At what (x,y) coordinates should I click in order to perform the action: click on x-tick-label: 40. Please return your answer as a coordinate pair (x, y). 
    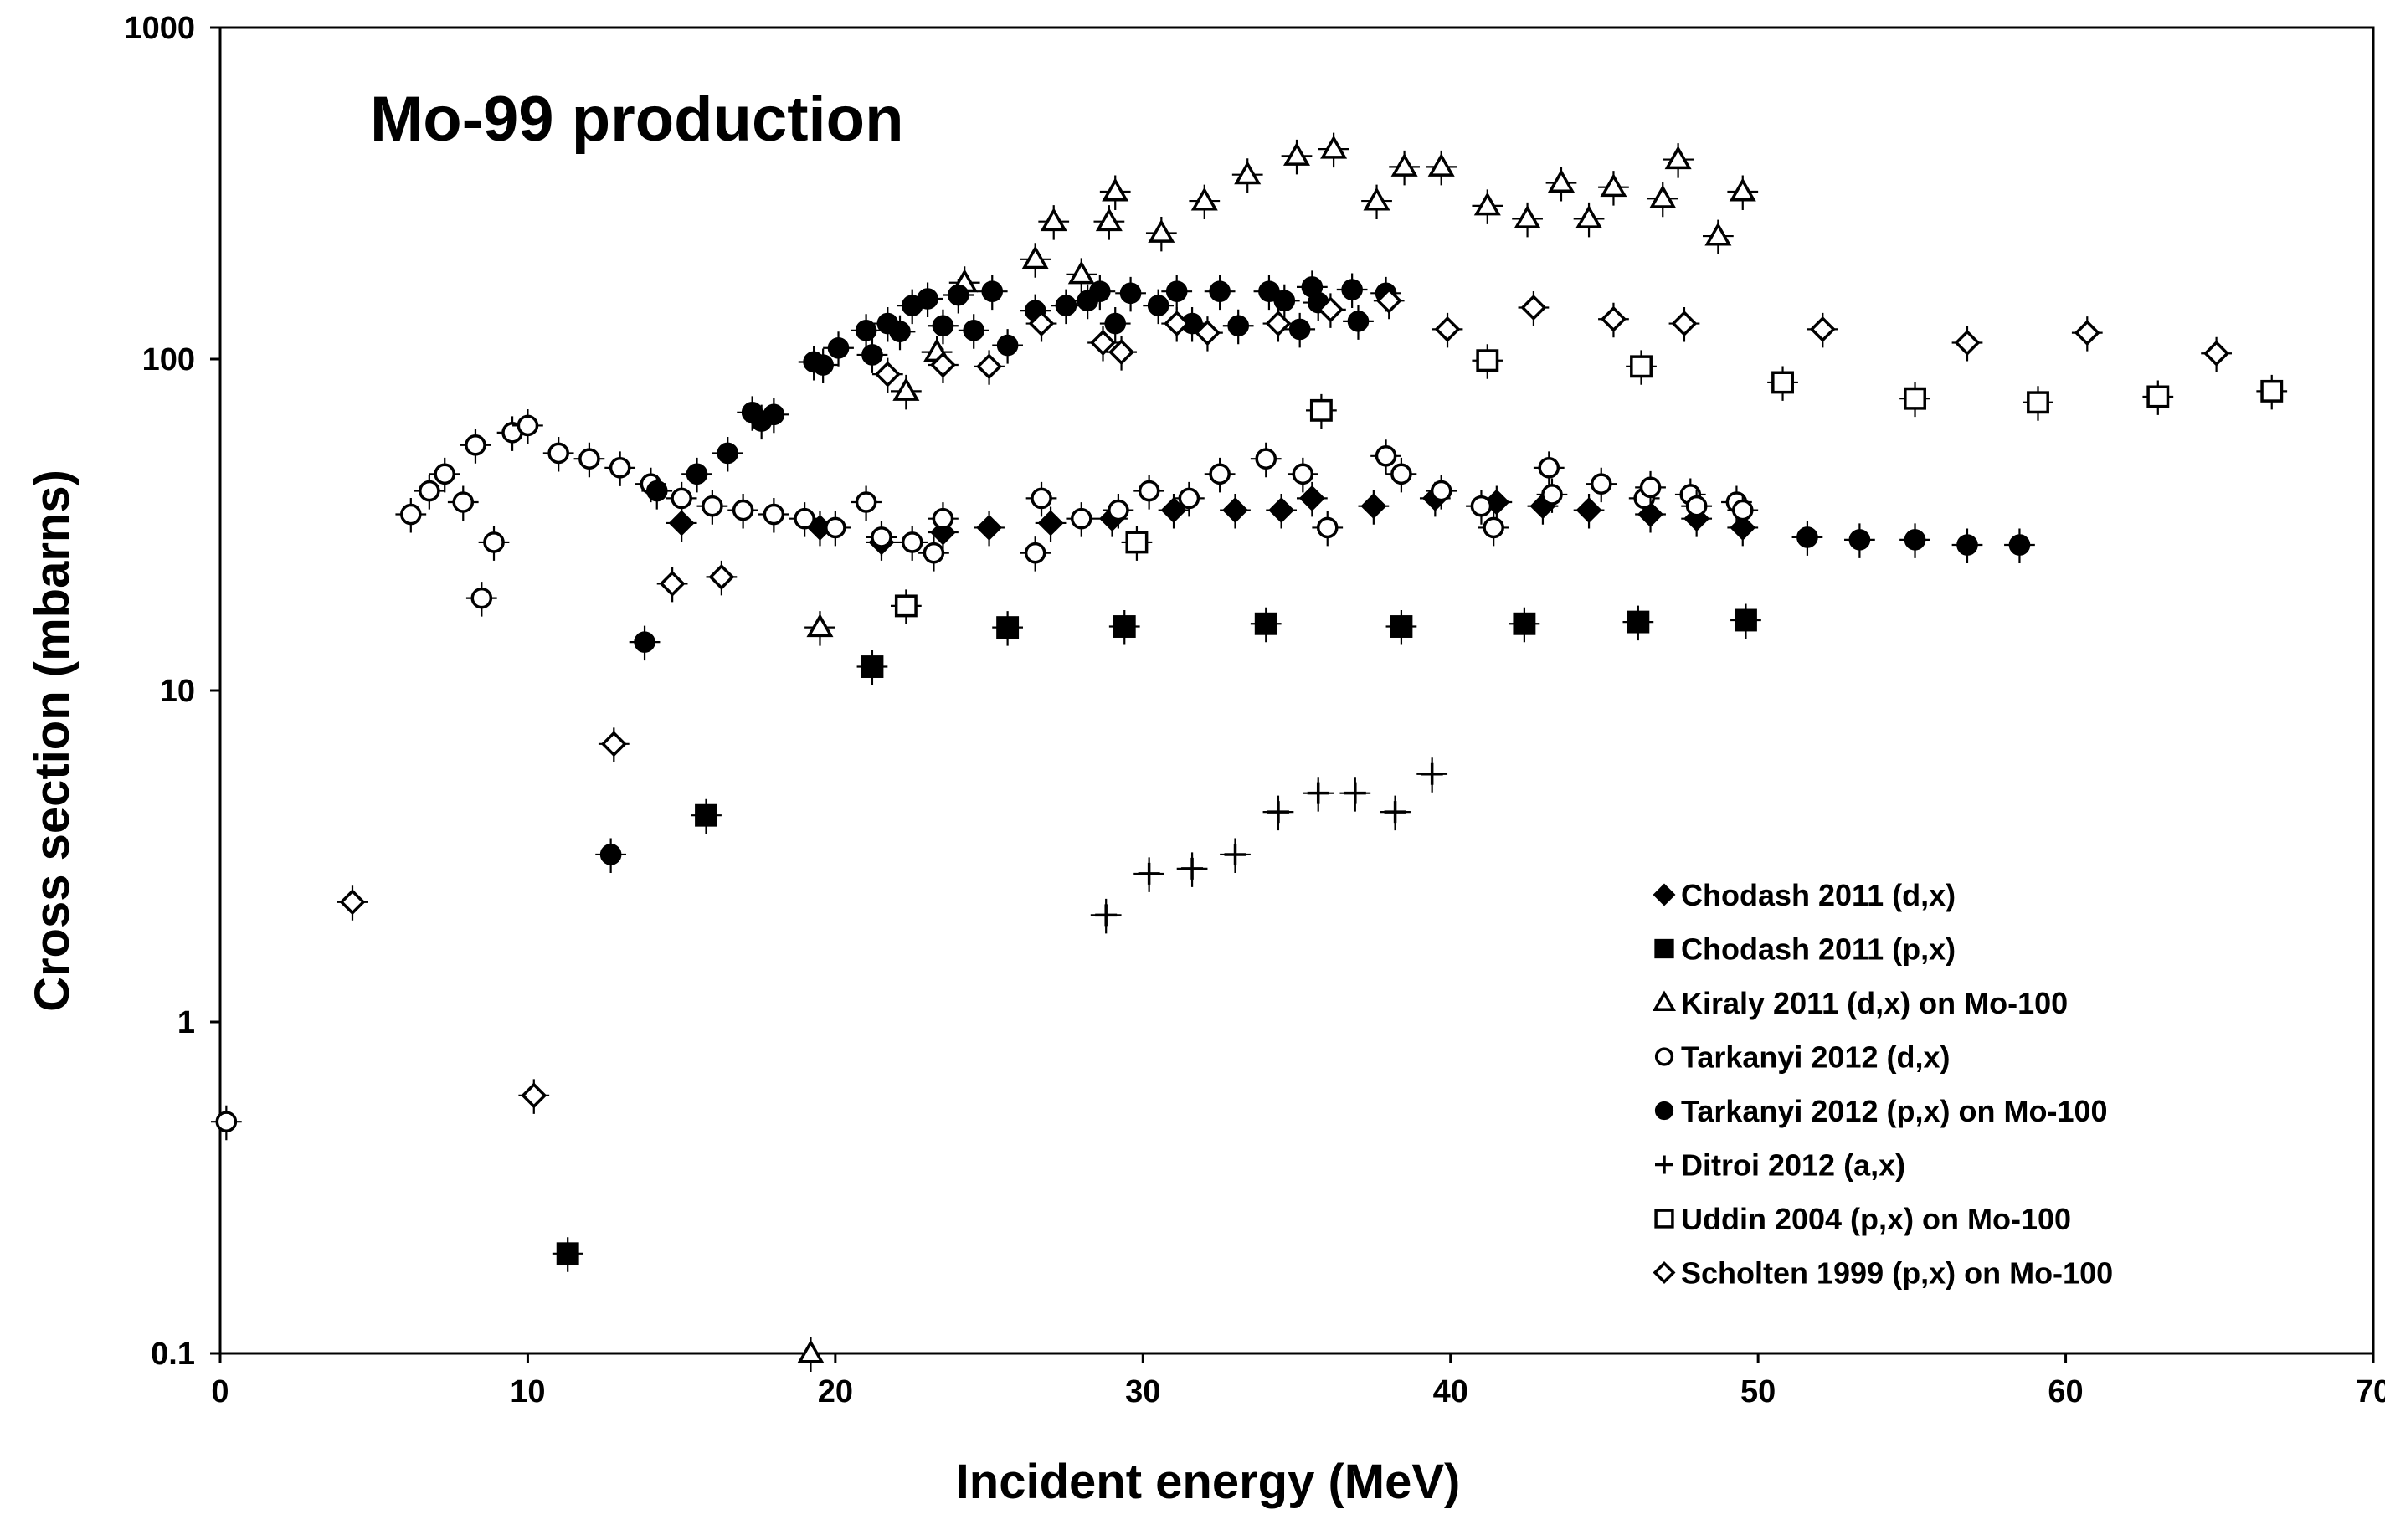
    Looking at the image, I should click on (1451, 1391).